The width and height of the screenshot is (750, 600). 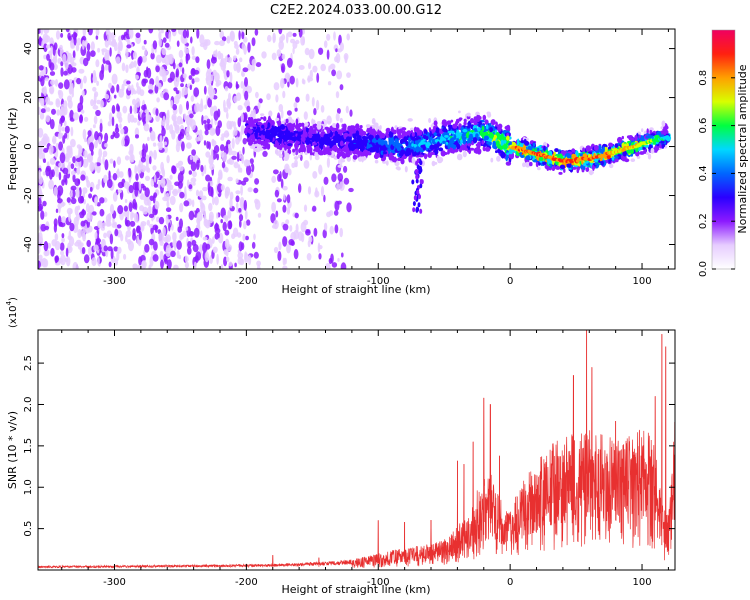 I want to click on x-tick-label: 0, so click(x=510, y=281).